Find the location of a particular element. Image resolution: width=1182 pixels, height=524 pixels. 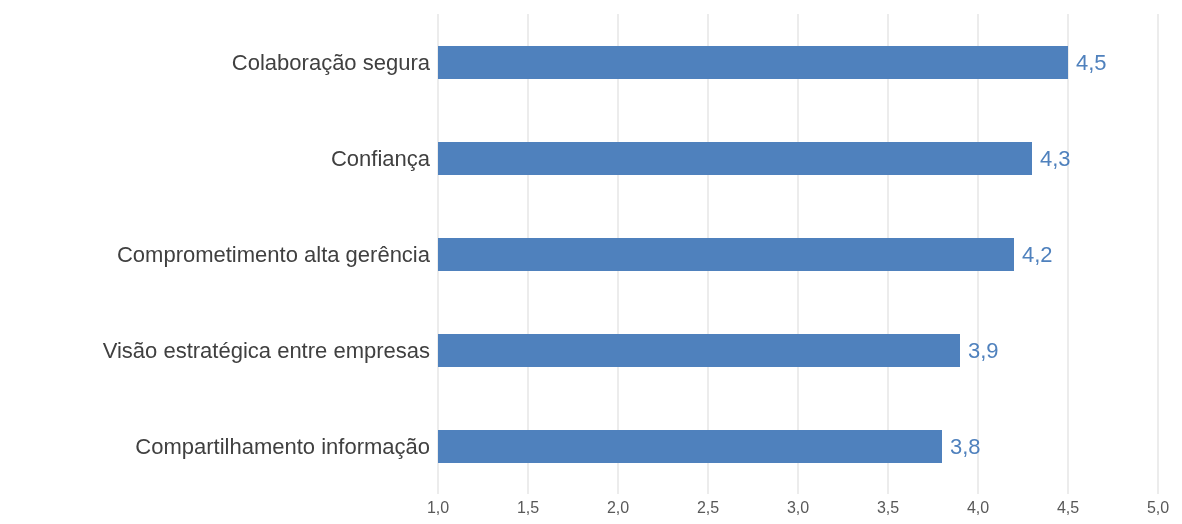

x-tick-label: 1,5 is located at coordinates (528, 508).